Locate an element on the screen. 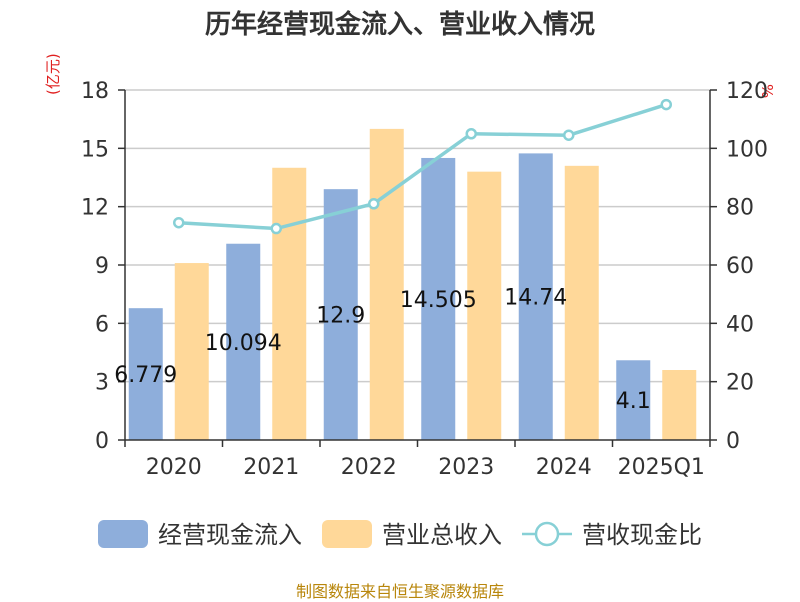 Image resolution: width=800 pixels, height=602 pixels. ratio-line is located at coordinates (422, 166).